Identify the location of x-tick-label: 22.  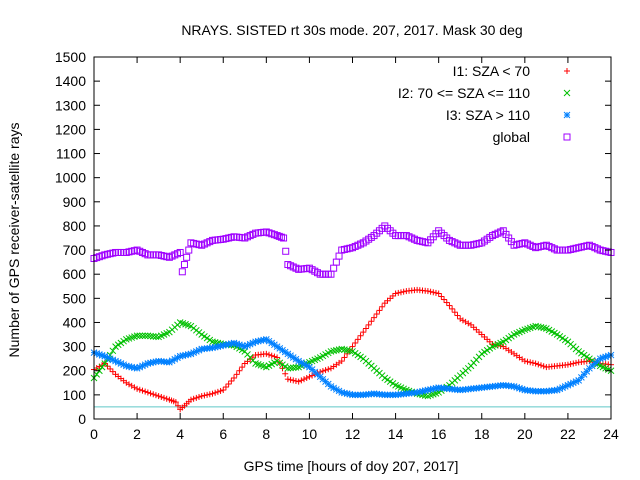
(568, 434).